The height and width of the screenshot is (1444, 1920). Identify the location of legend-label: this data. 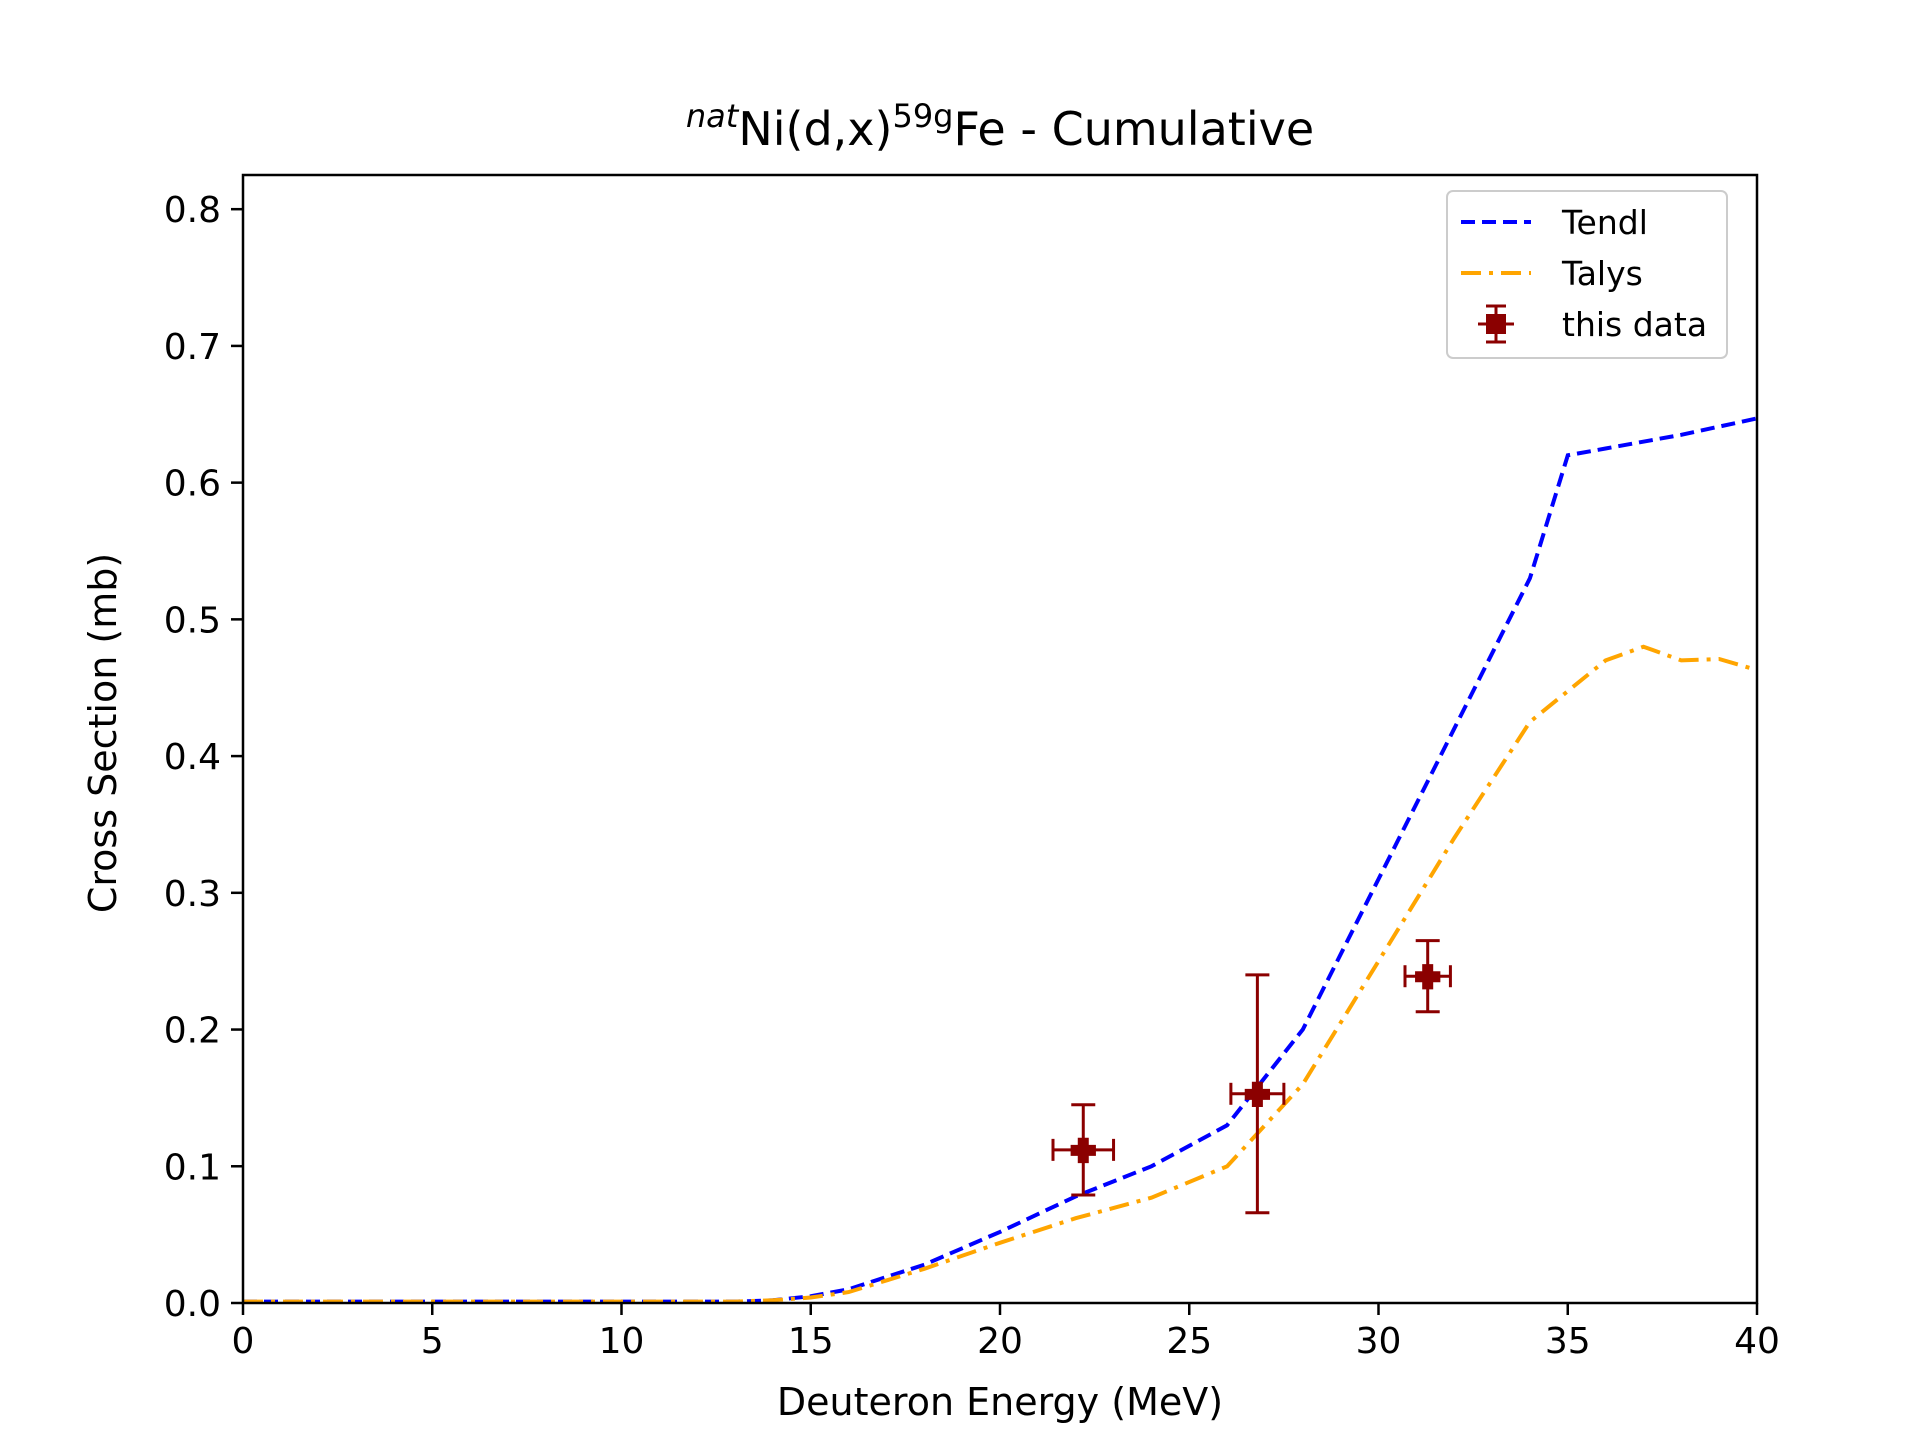
(1634, 324).